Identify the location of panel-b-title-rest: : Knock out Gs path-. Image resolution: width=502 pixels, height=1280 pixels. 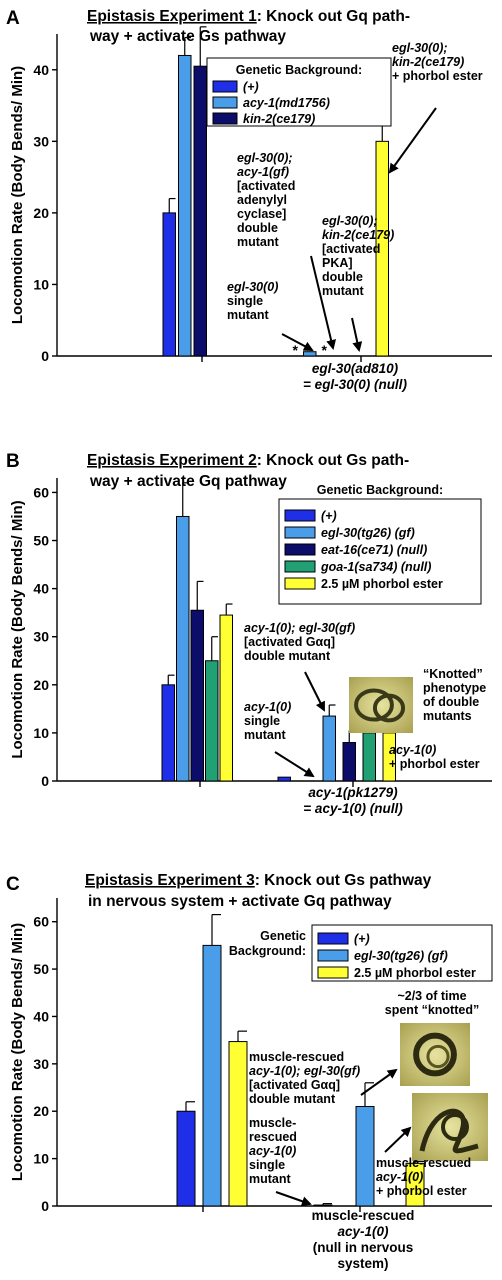
(333, 460).